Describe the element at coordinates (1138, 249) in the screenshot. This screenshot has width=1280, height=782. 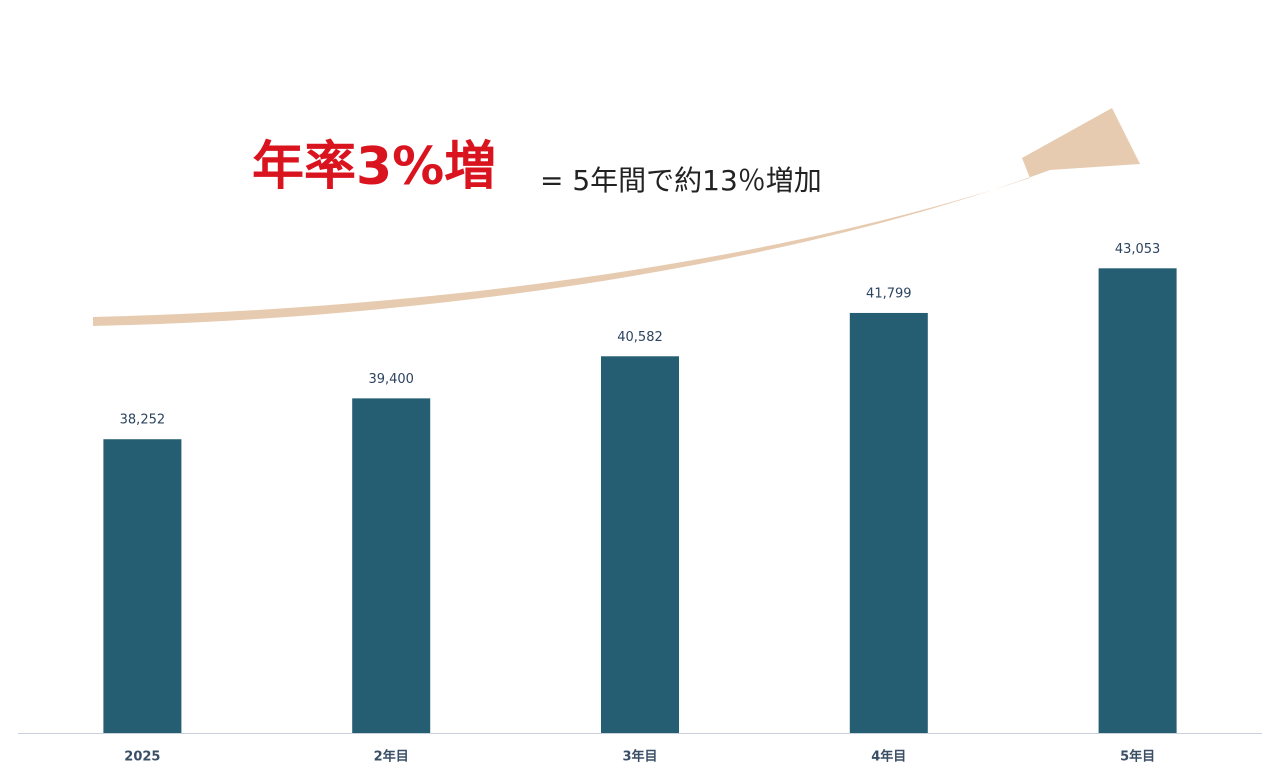
I see `value-label: 43,053` at that location.